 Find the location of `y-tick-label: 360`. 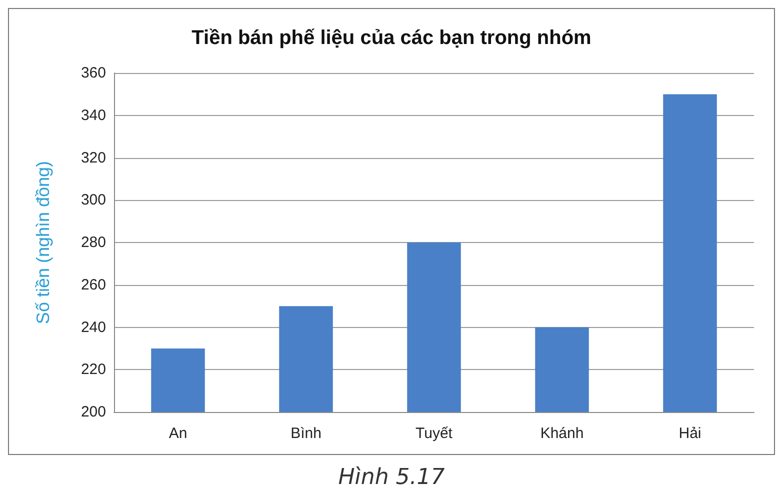

y-tick-label: 360 is located at coordinates (93, 73).